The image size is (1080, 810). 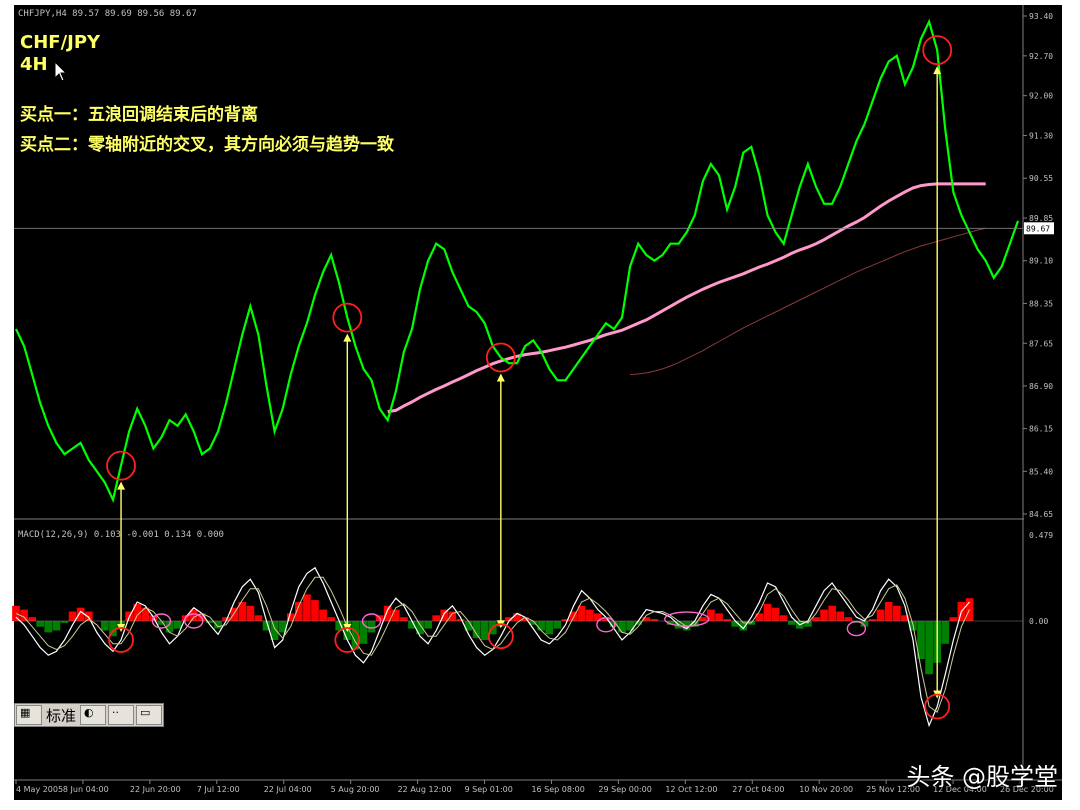 I want to click on toolbar-label: 标准, so click(x=61, y=715).